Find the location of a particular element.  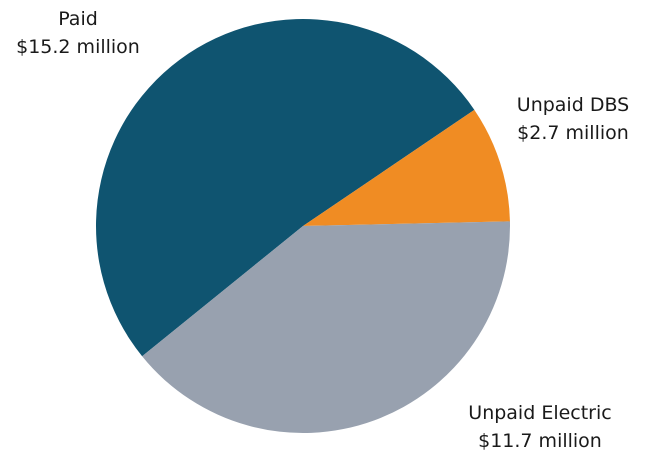

slice-label: Paid $15.2 million is located at coordinates (78, 33).